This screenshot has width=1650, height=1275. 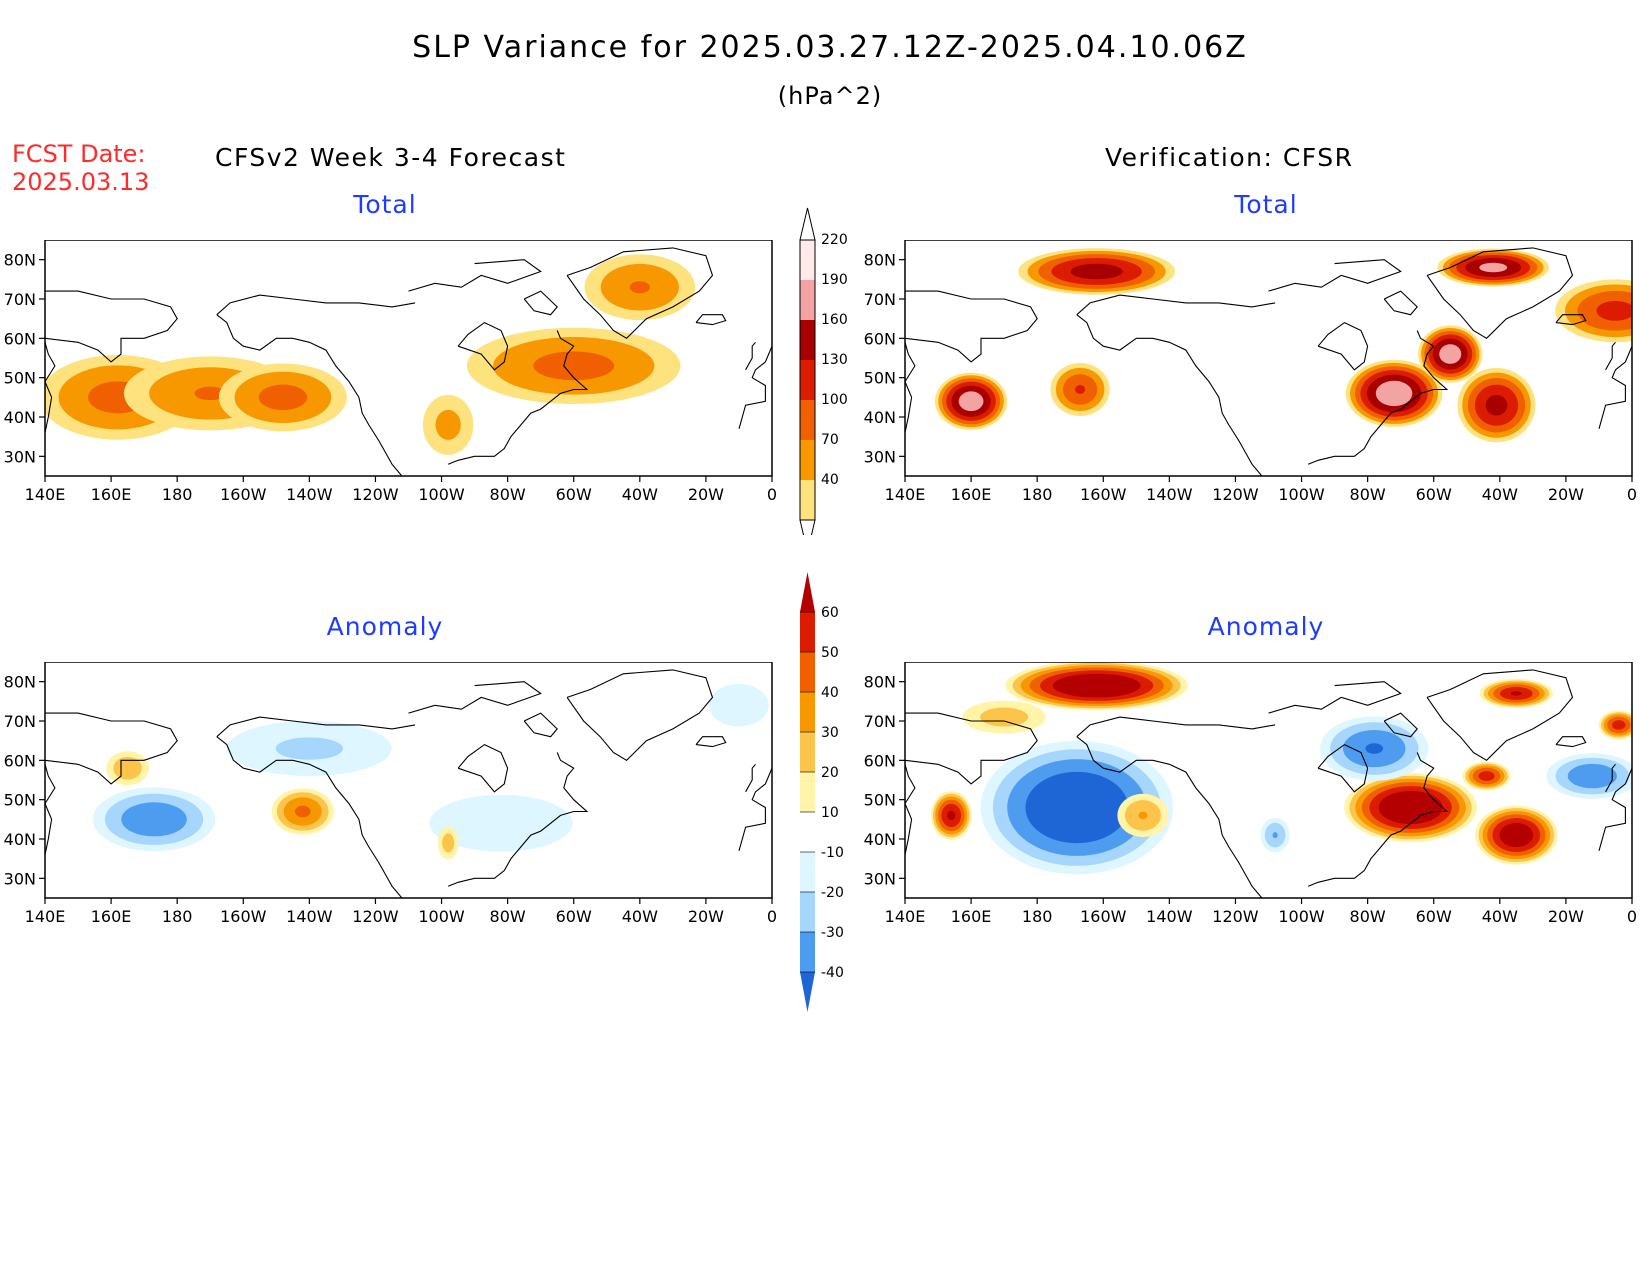 What do you see at coordinates (81, 182) in the screenshot?
I see `fcst-date-value: 2025.03.13` at bounding box center [81, 182].